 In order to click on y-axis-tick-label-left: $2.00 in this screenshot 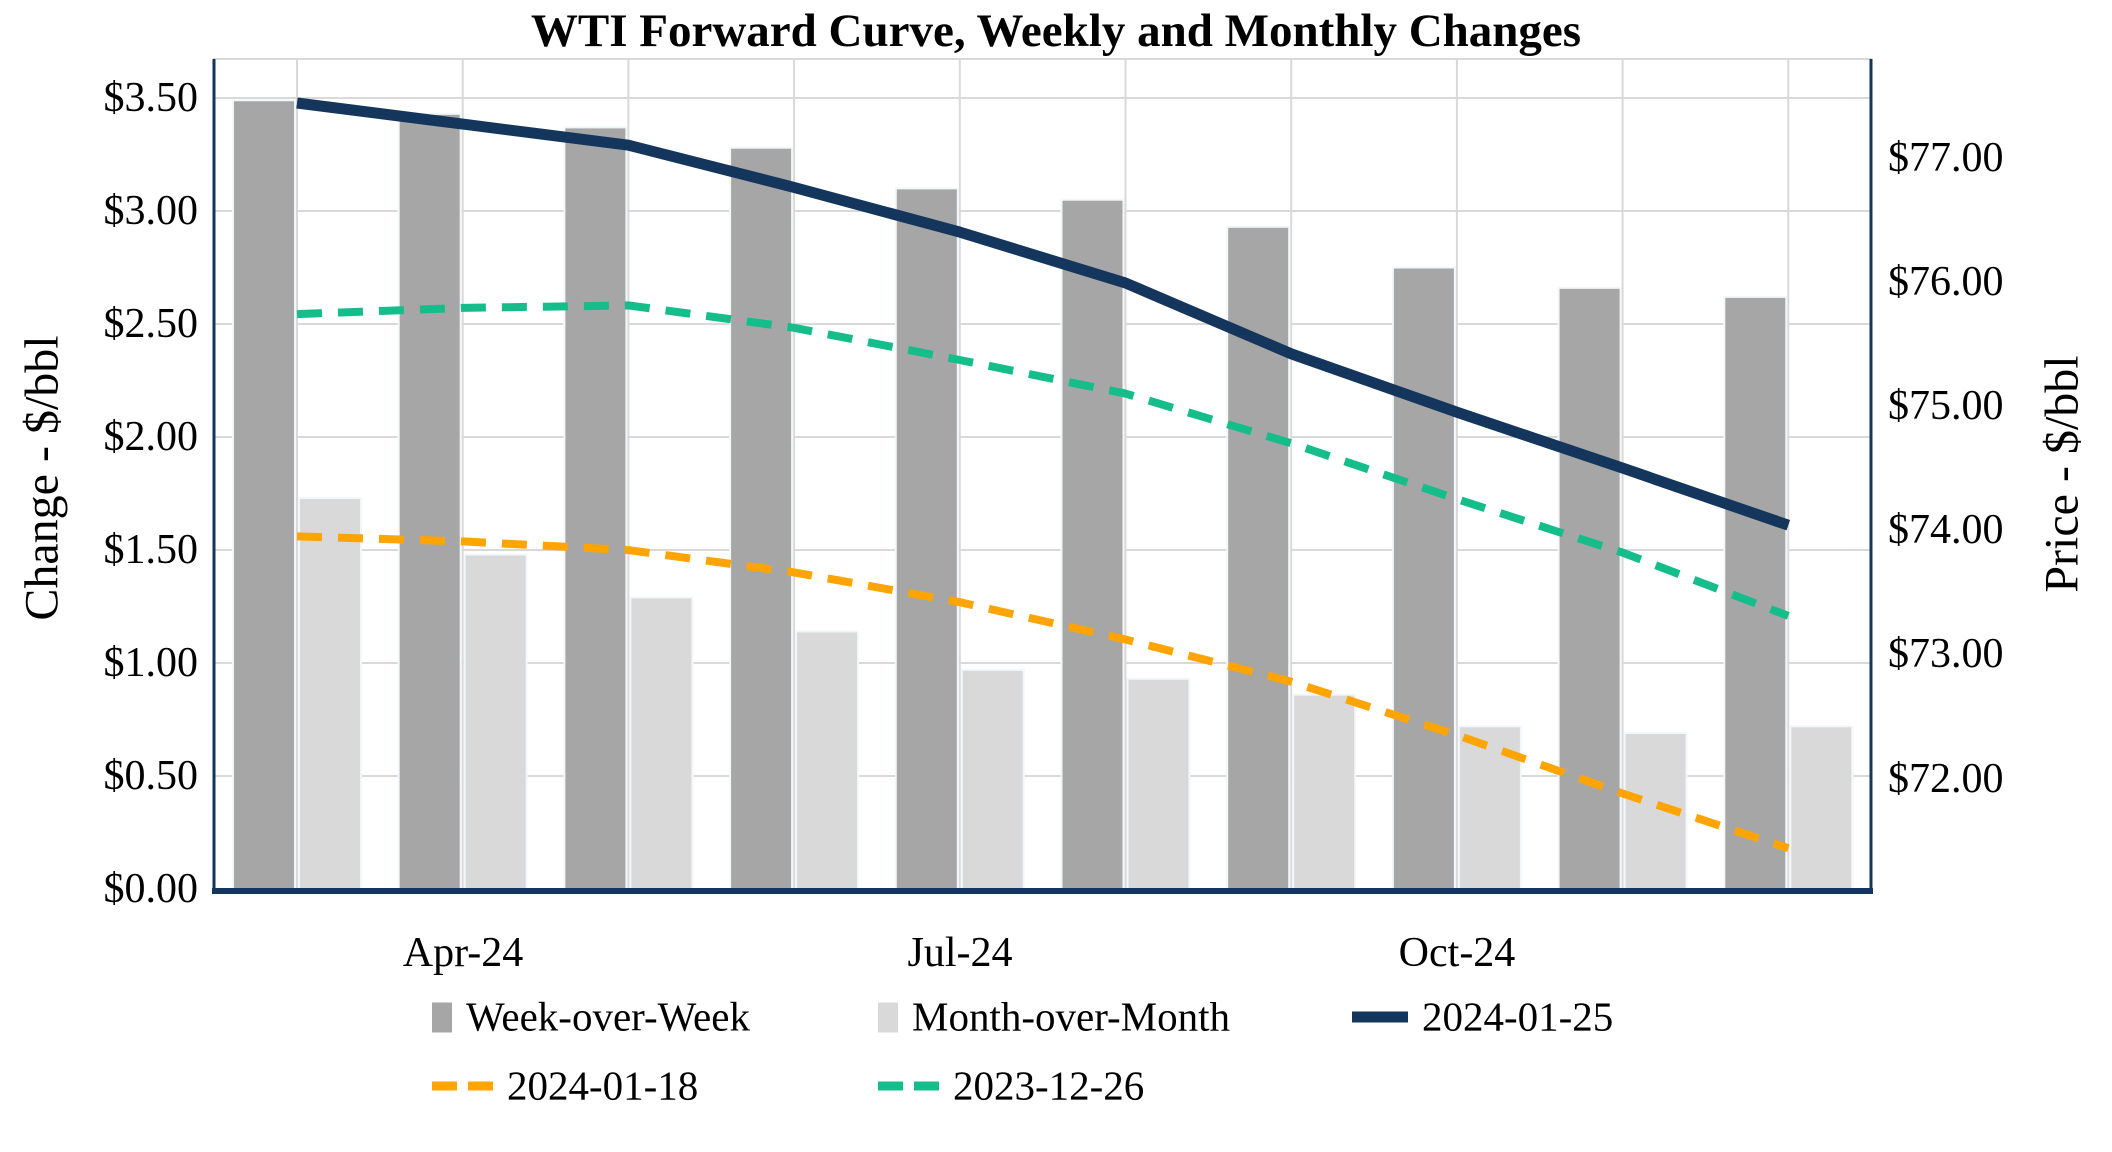, I will do `click(151, 437)`.